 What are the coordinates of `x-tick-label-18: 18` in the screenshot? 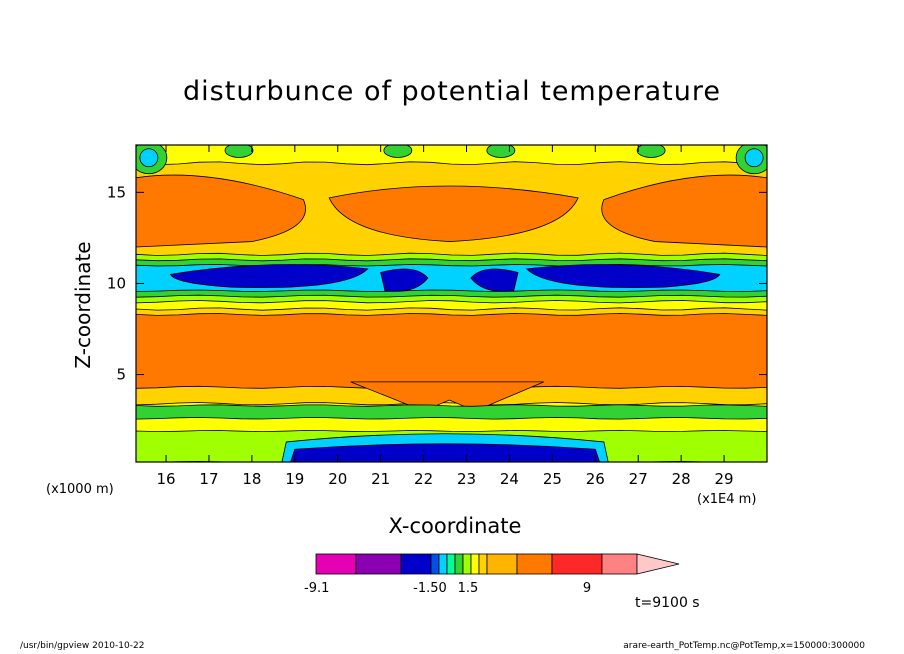 It's located at (251, 479).